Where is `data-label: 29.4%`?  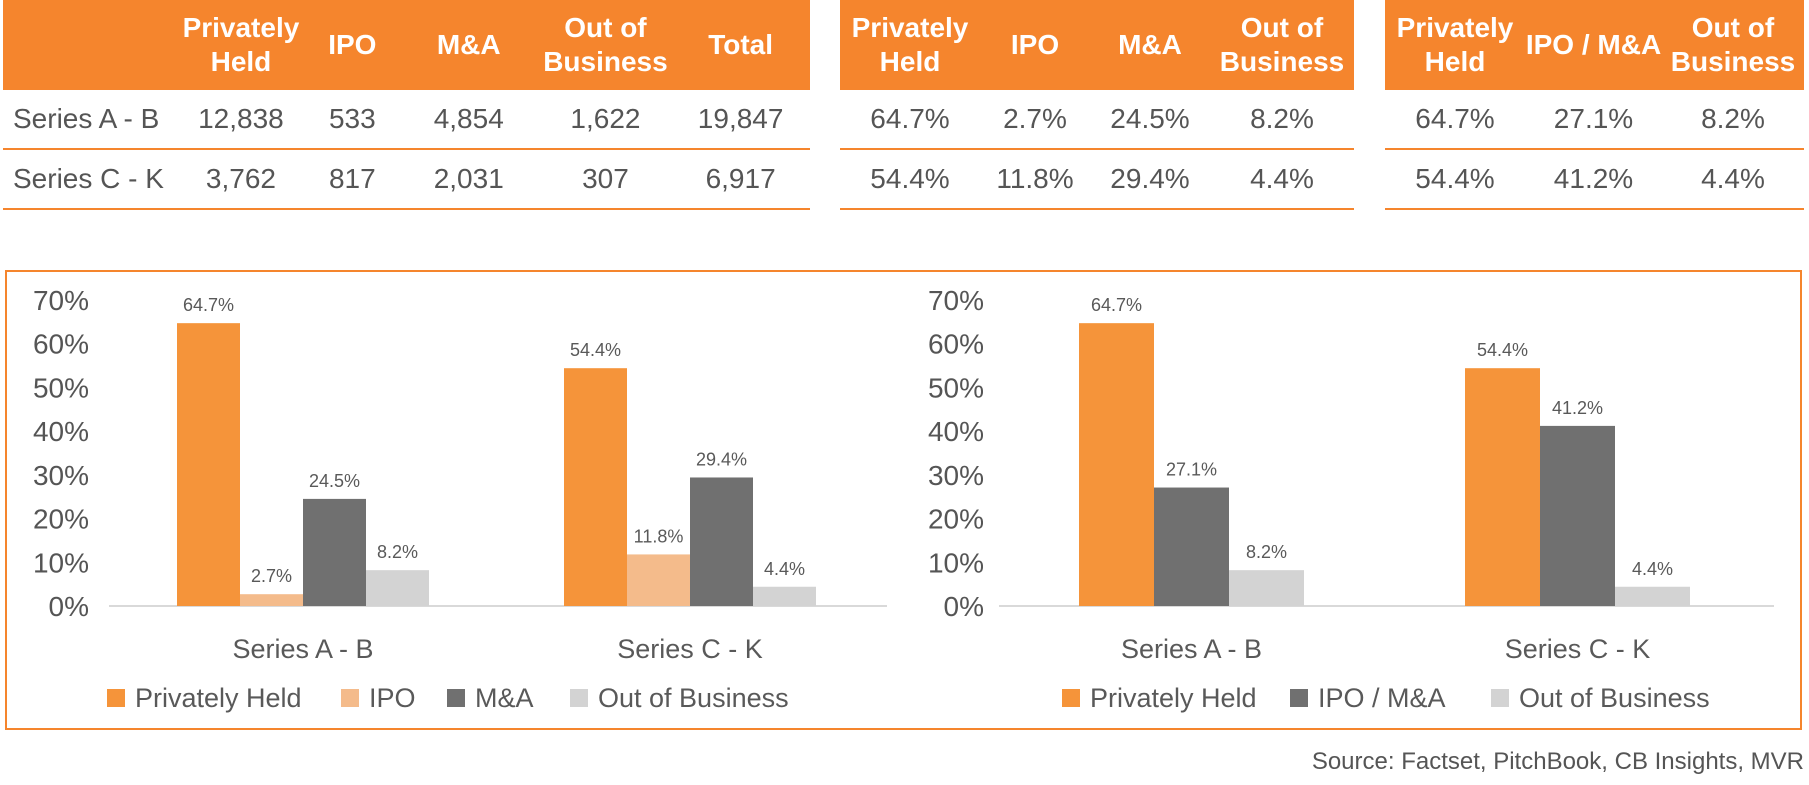 data-label: 29.4% is located at coordinates (721, 459).